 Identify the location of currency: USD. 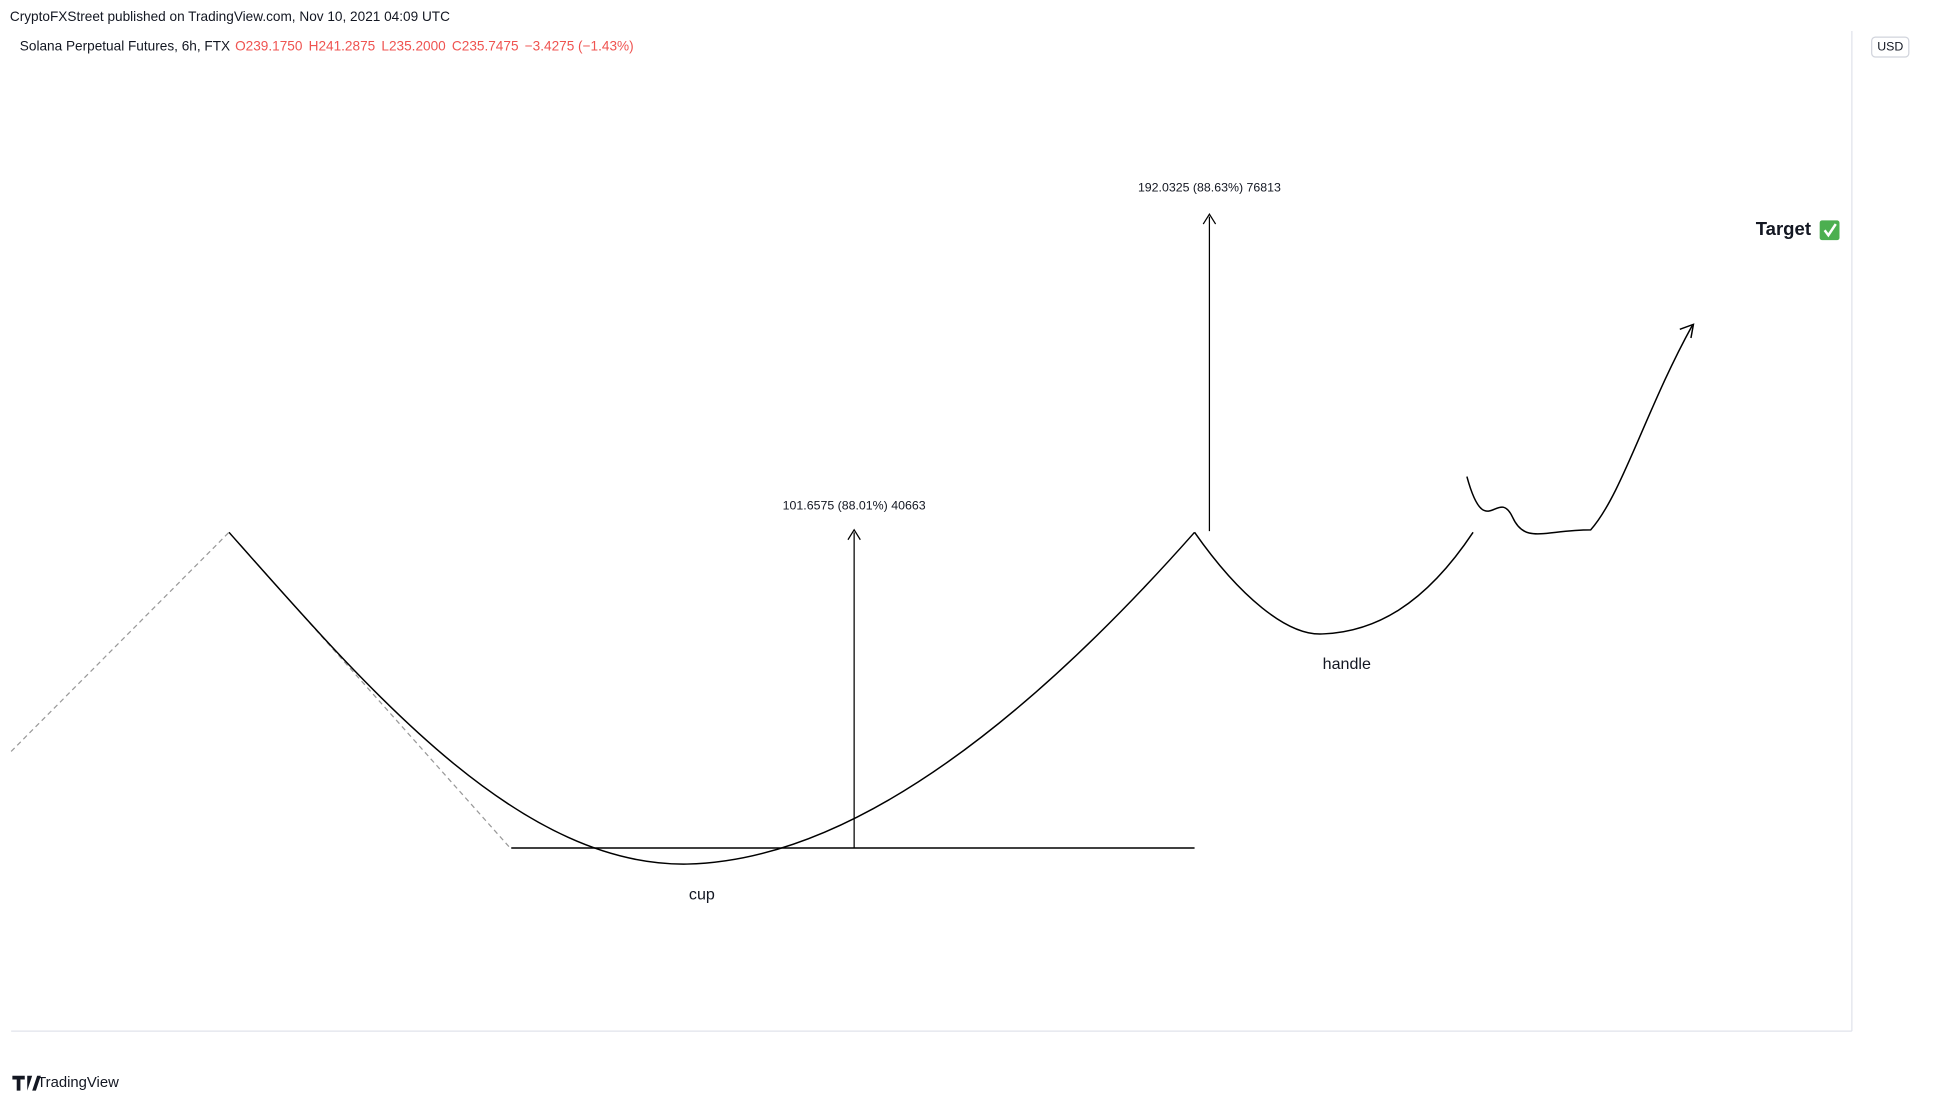
(1890, 46).